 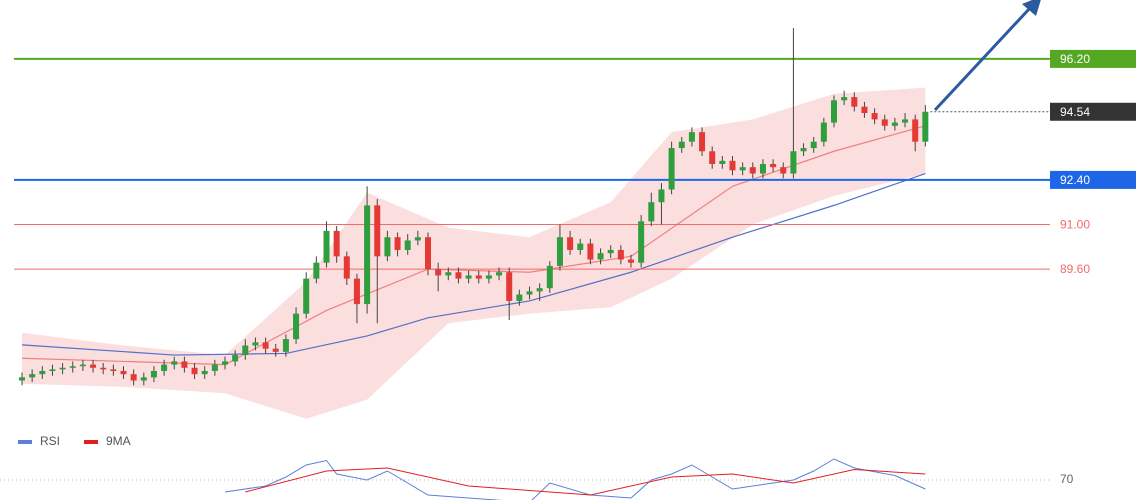 What do you see at coordinates (1075, 269) in the screenshot?
I see `level-label: 89.60` at bounding box center [1075, 269].